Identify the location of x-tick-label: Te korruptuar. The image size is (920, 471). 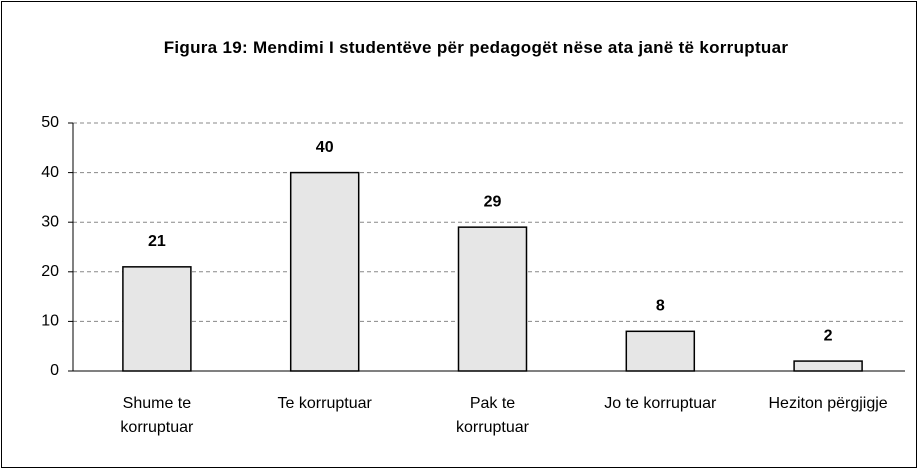
(324, 403).